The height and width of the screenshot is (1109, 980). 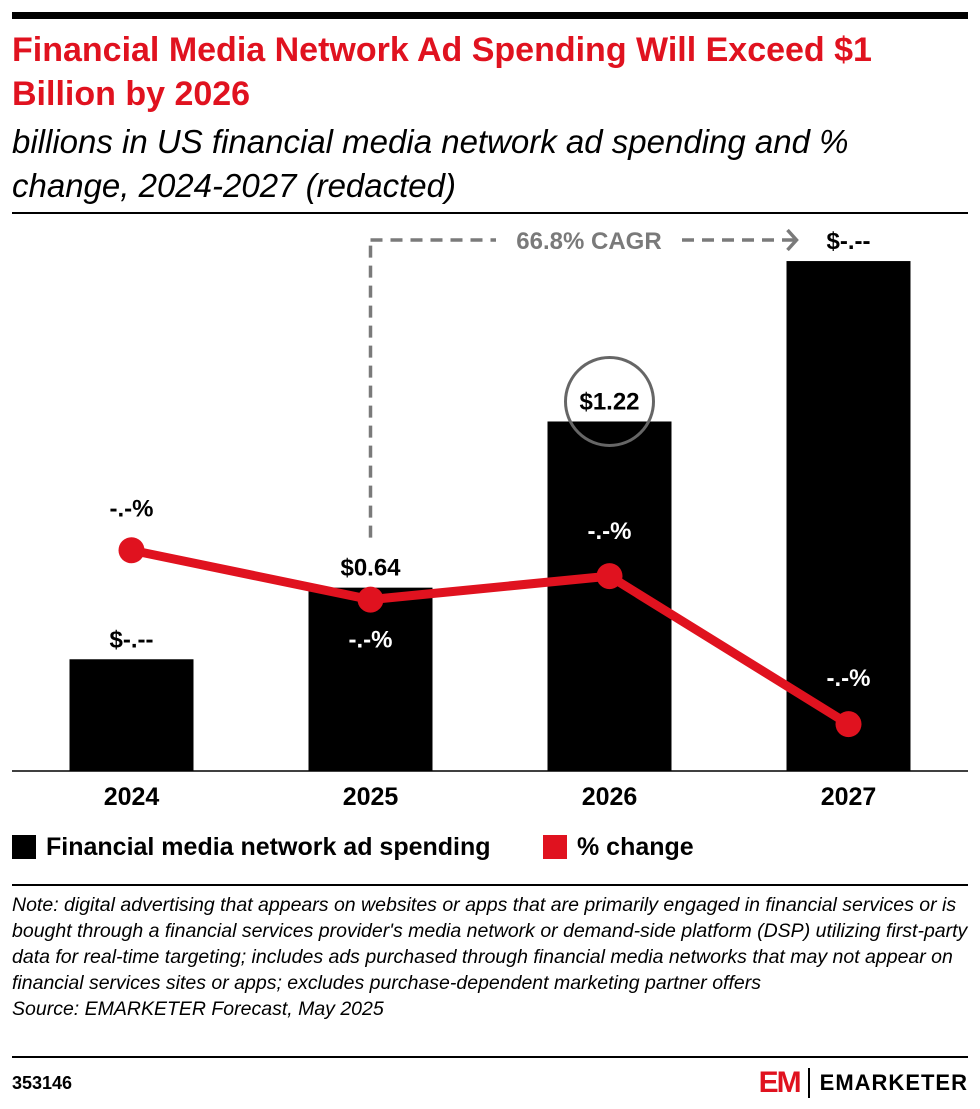 I want to click on bar-2024, so click(x=131, y=715).